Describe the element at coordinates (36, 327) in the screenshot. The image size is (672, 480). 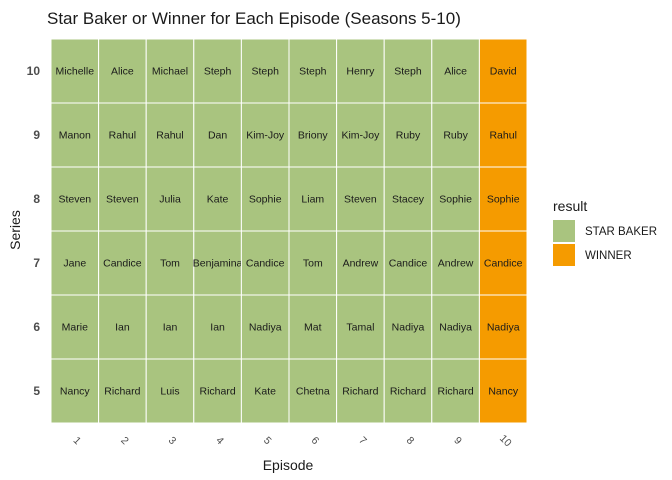
I see `y-tick-label: 6` at that location.